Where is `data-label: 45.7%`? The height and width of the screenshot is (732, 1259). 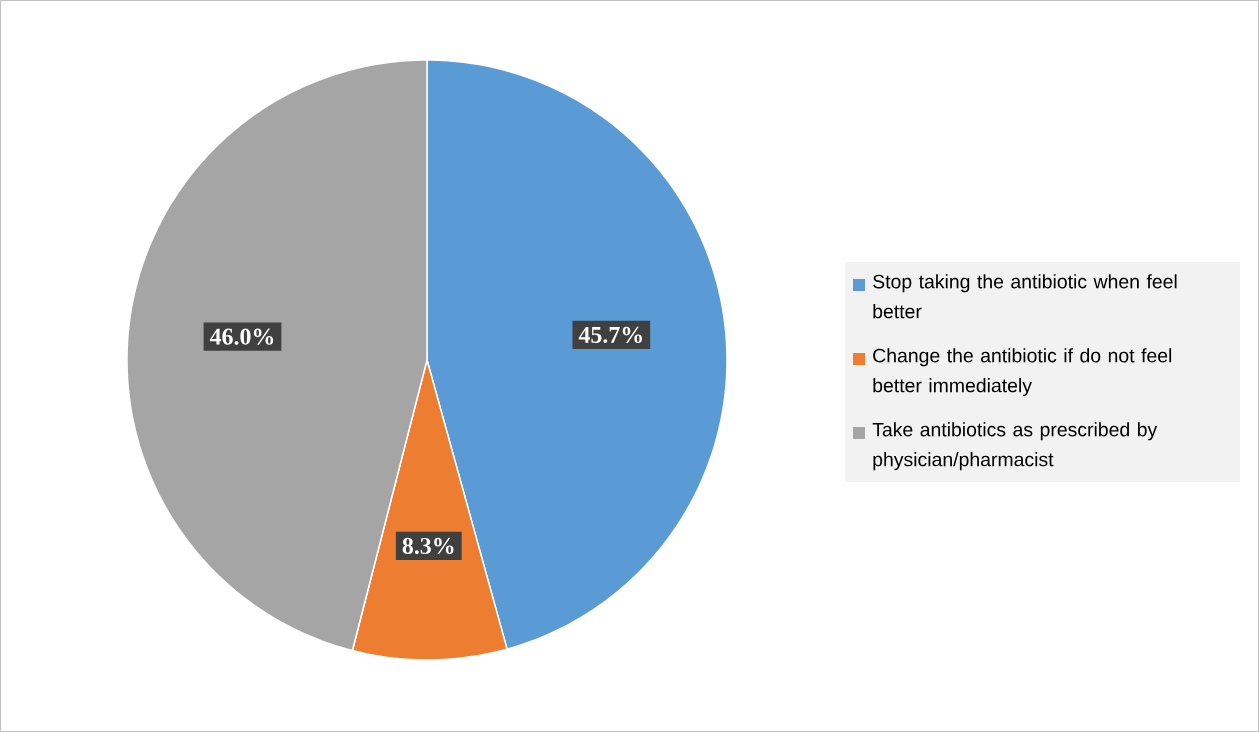 data-label: 45.7% is located at coordinates (610, 335).